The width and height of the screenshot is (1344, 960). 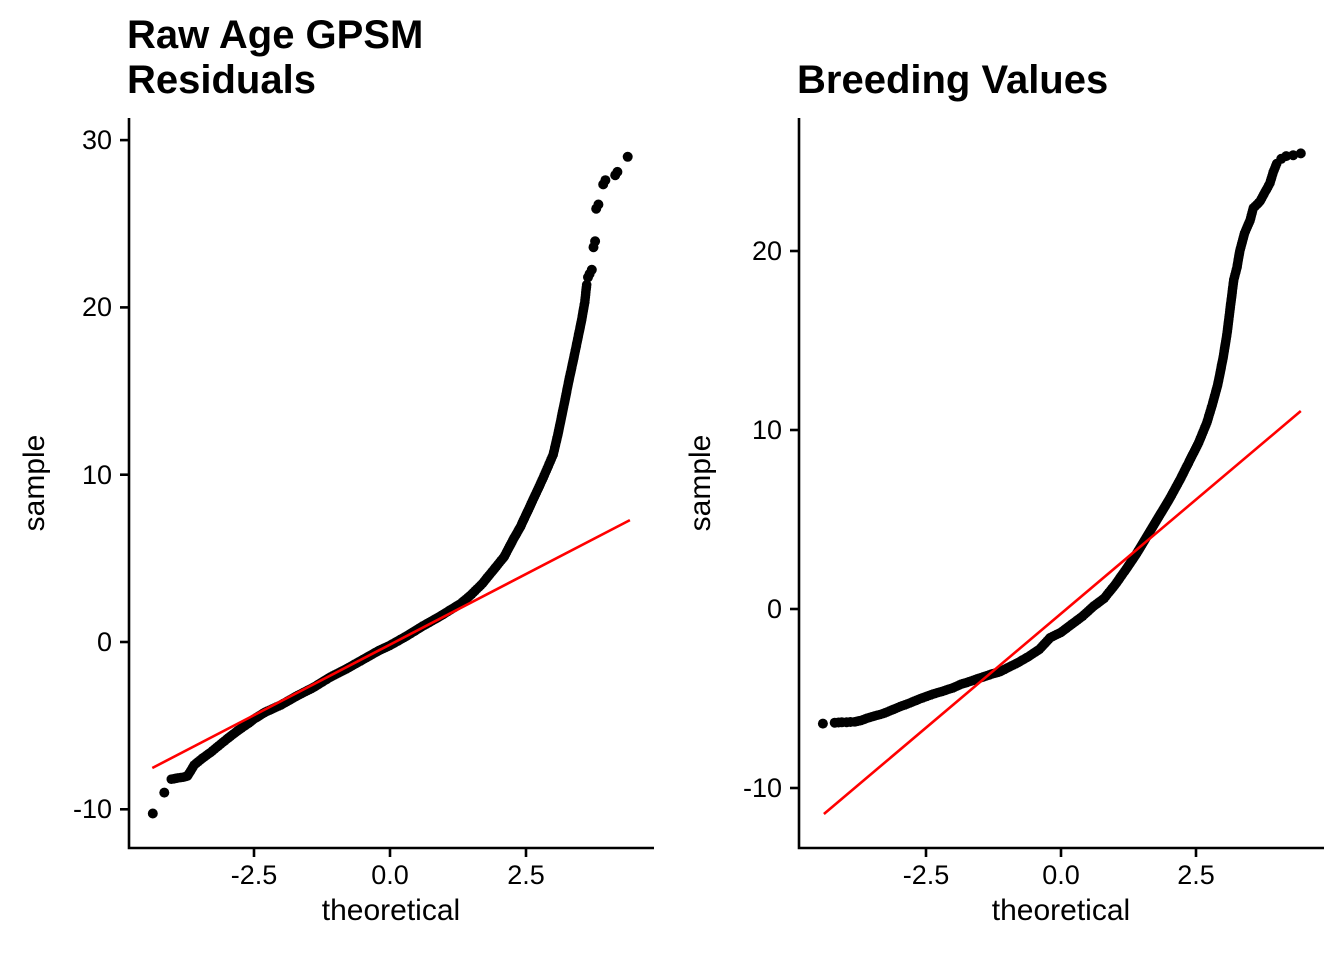 I want to click on y-tick-label-right: 0, so click(x=774, y=609).